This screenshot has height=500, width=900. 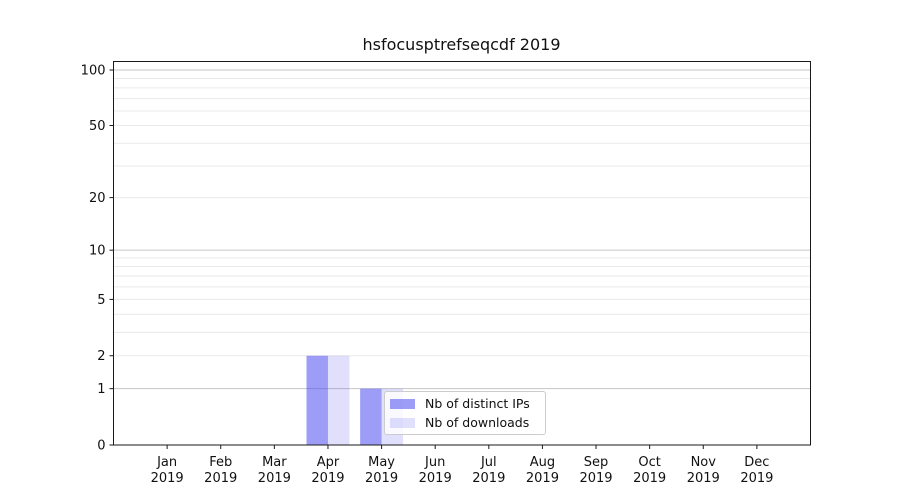 I want to click on y-tick-label: 20, so click(x=97, y=198).